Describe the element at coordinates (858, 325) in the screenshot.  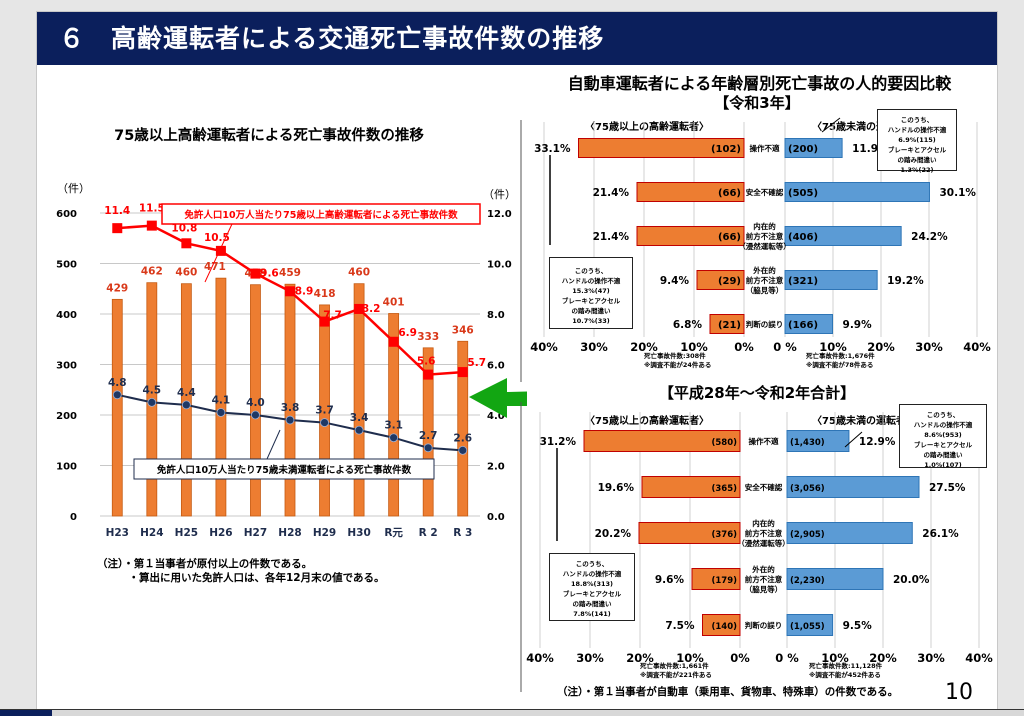
I see `young-percent-label: 9.9%` at that location.